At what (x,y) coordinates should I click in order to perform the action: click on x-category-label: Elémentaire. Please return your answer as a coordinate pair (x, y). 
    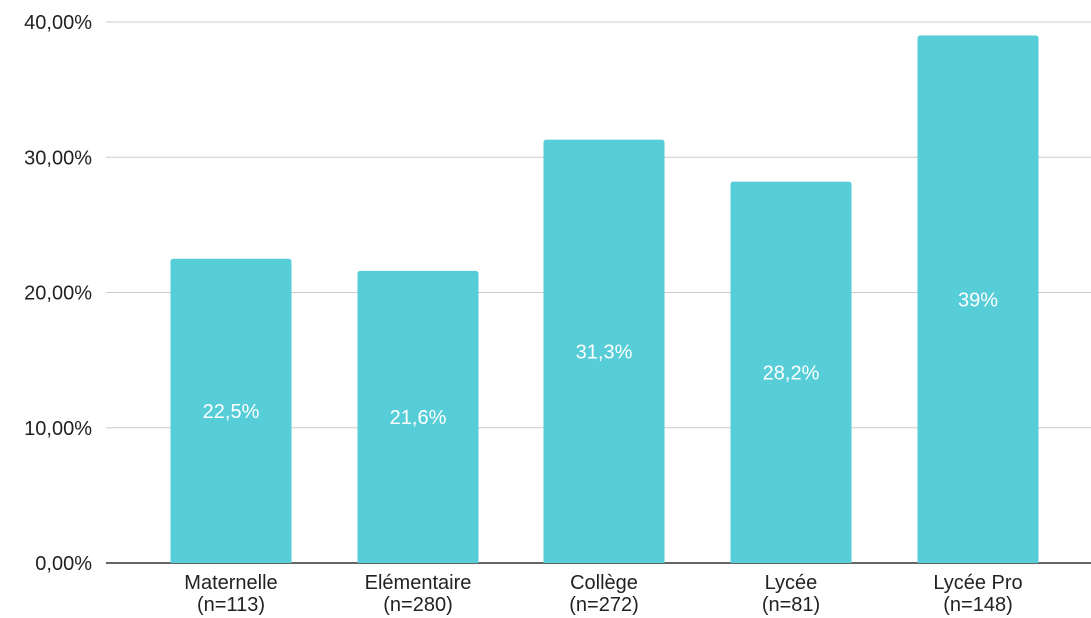
    Looking at the image, I should click on (418, 583).